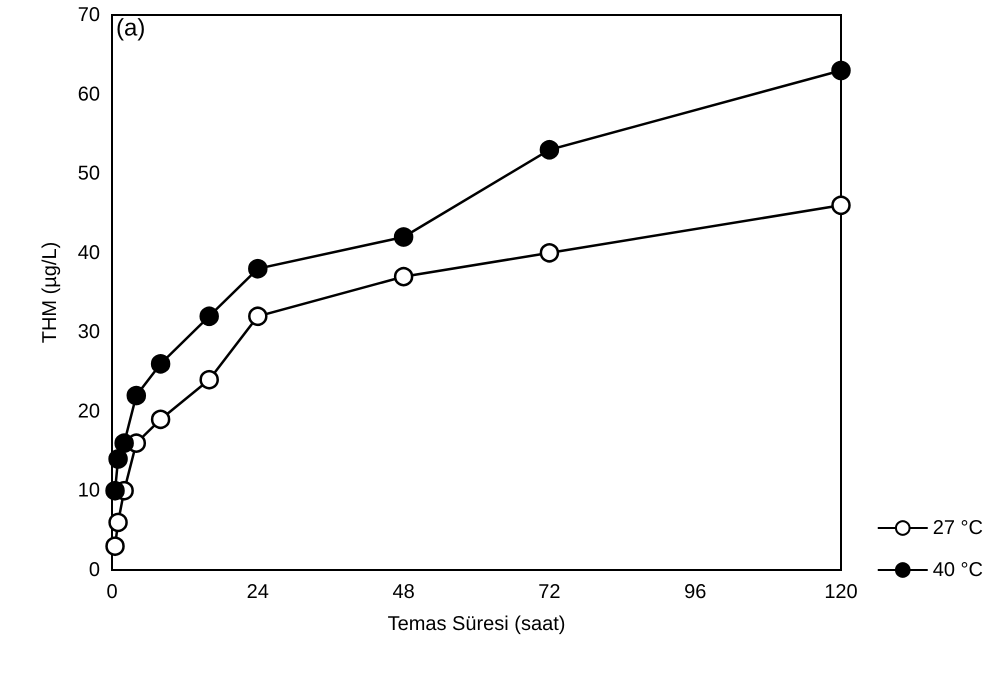 The width and height of the screenshot is (998, 680). Describe the element at coordinates (94, 570) in the screenshot. I see `y-tick-label: 0` at that location.